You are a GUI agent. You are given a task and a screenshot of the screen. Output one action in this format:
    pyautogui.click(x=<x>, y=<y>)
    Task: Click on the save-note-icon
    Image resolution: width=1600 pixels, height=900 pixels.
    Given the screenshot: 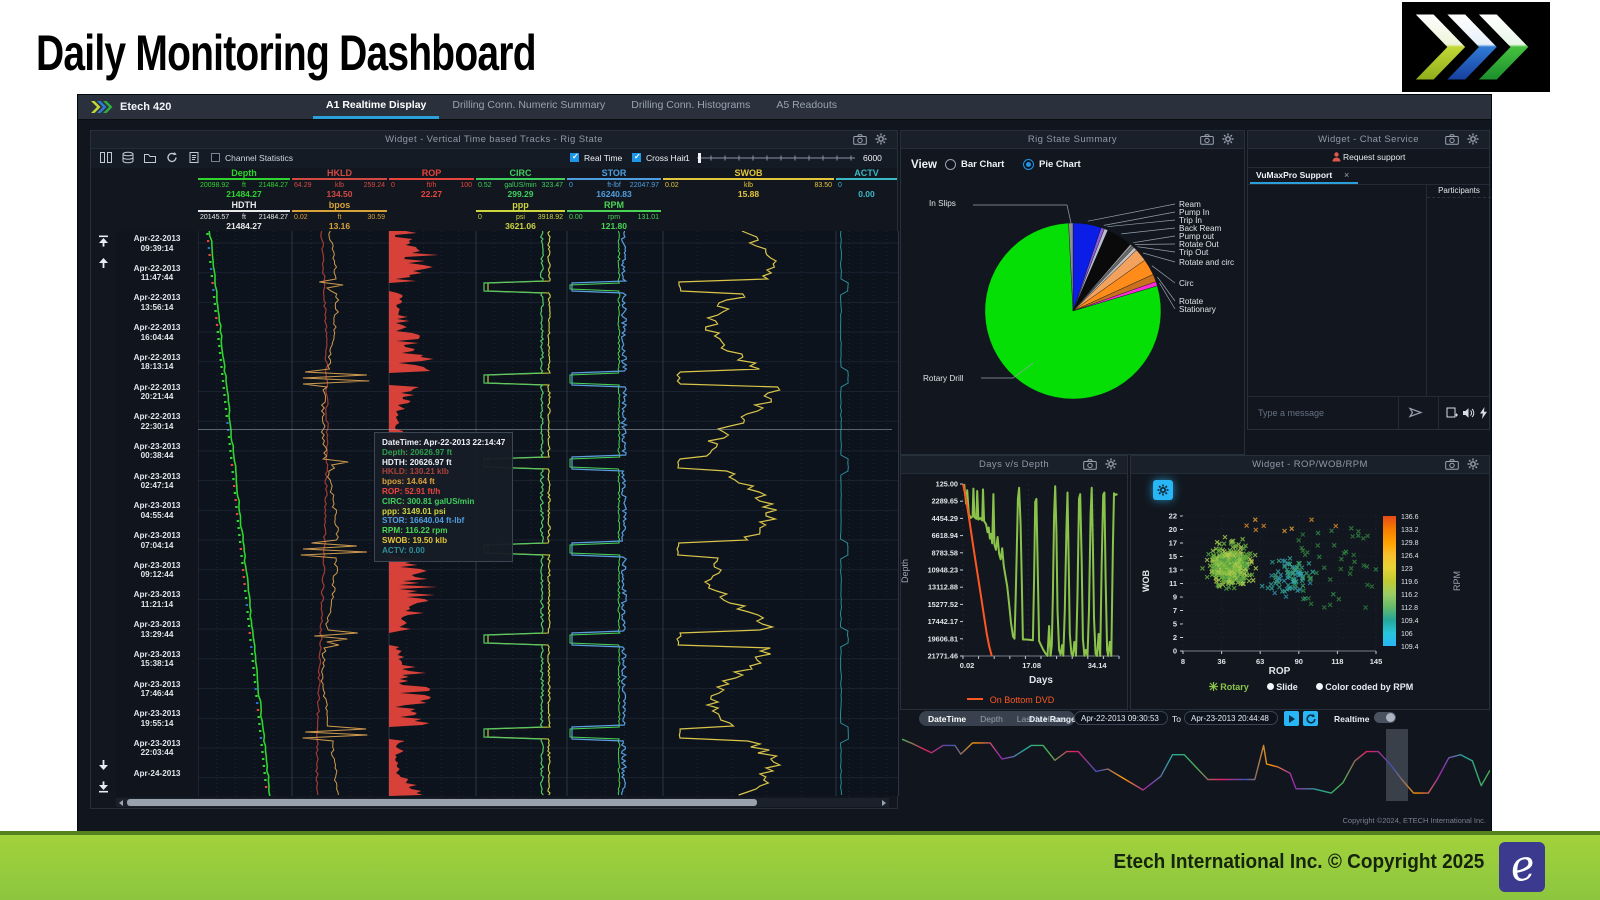 What is the action you would take?
    pyautogui.click(x=1452, y=414)
    